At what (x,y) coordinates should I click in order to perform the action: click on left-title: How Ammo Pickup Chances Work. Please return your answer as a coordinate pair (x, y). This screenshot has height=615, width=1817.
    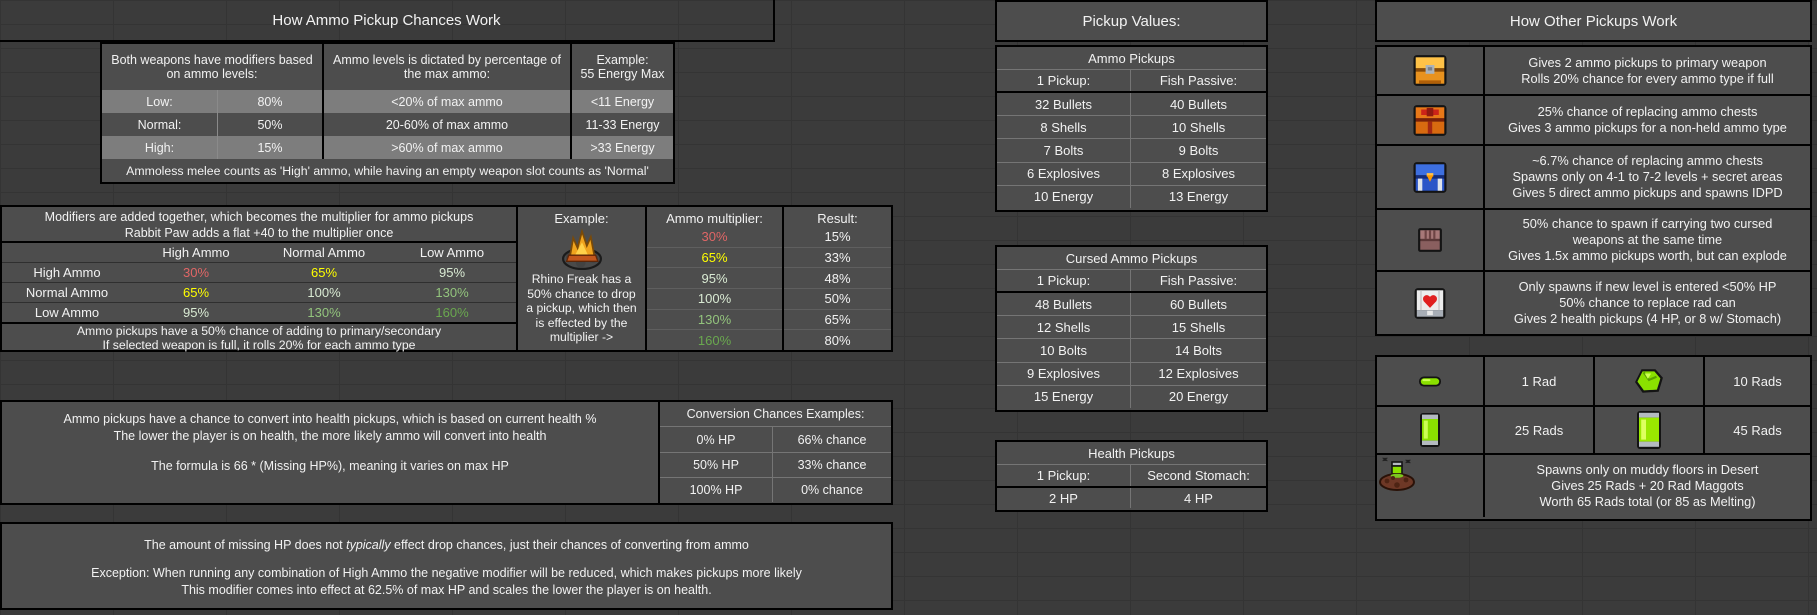
    Looking at the image, I should click on (387, 21).